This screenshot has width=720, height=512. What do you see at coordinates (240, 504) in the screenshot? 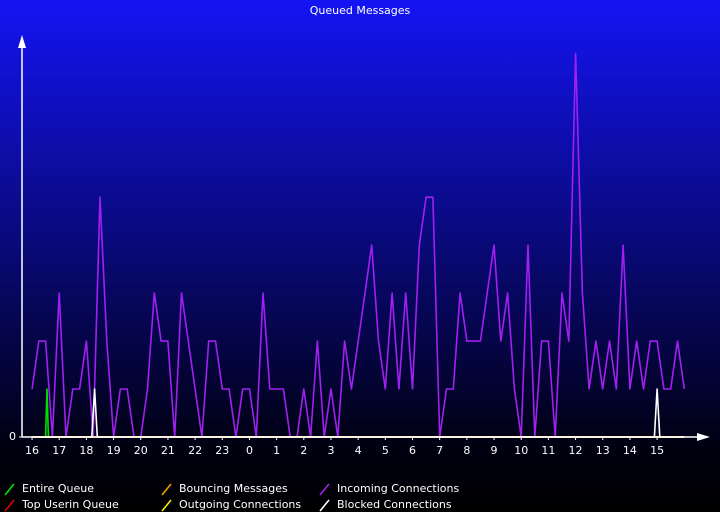
I see `legend-label: Outgoing Connections` at bounding box center [240, 504].